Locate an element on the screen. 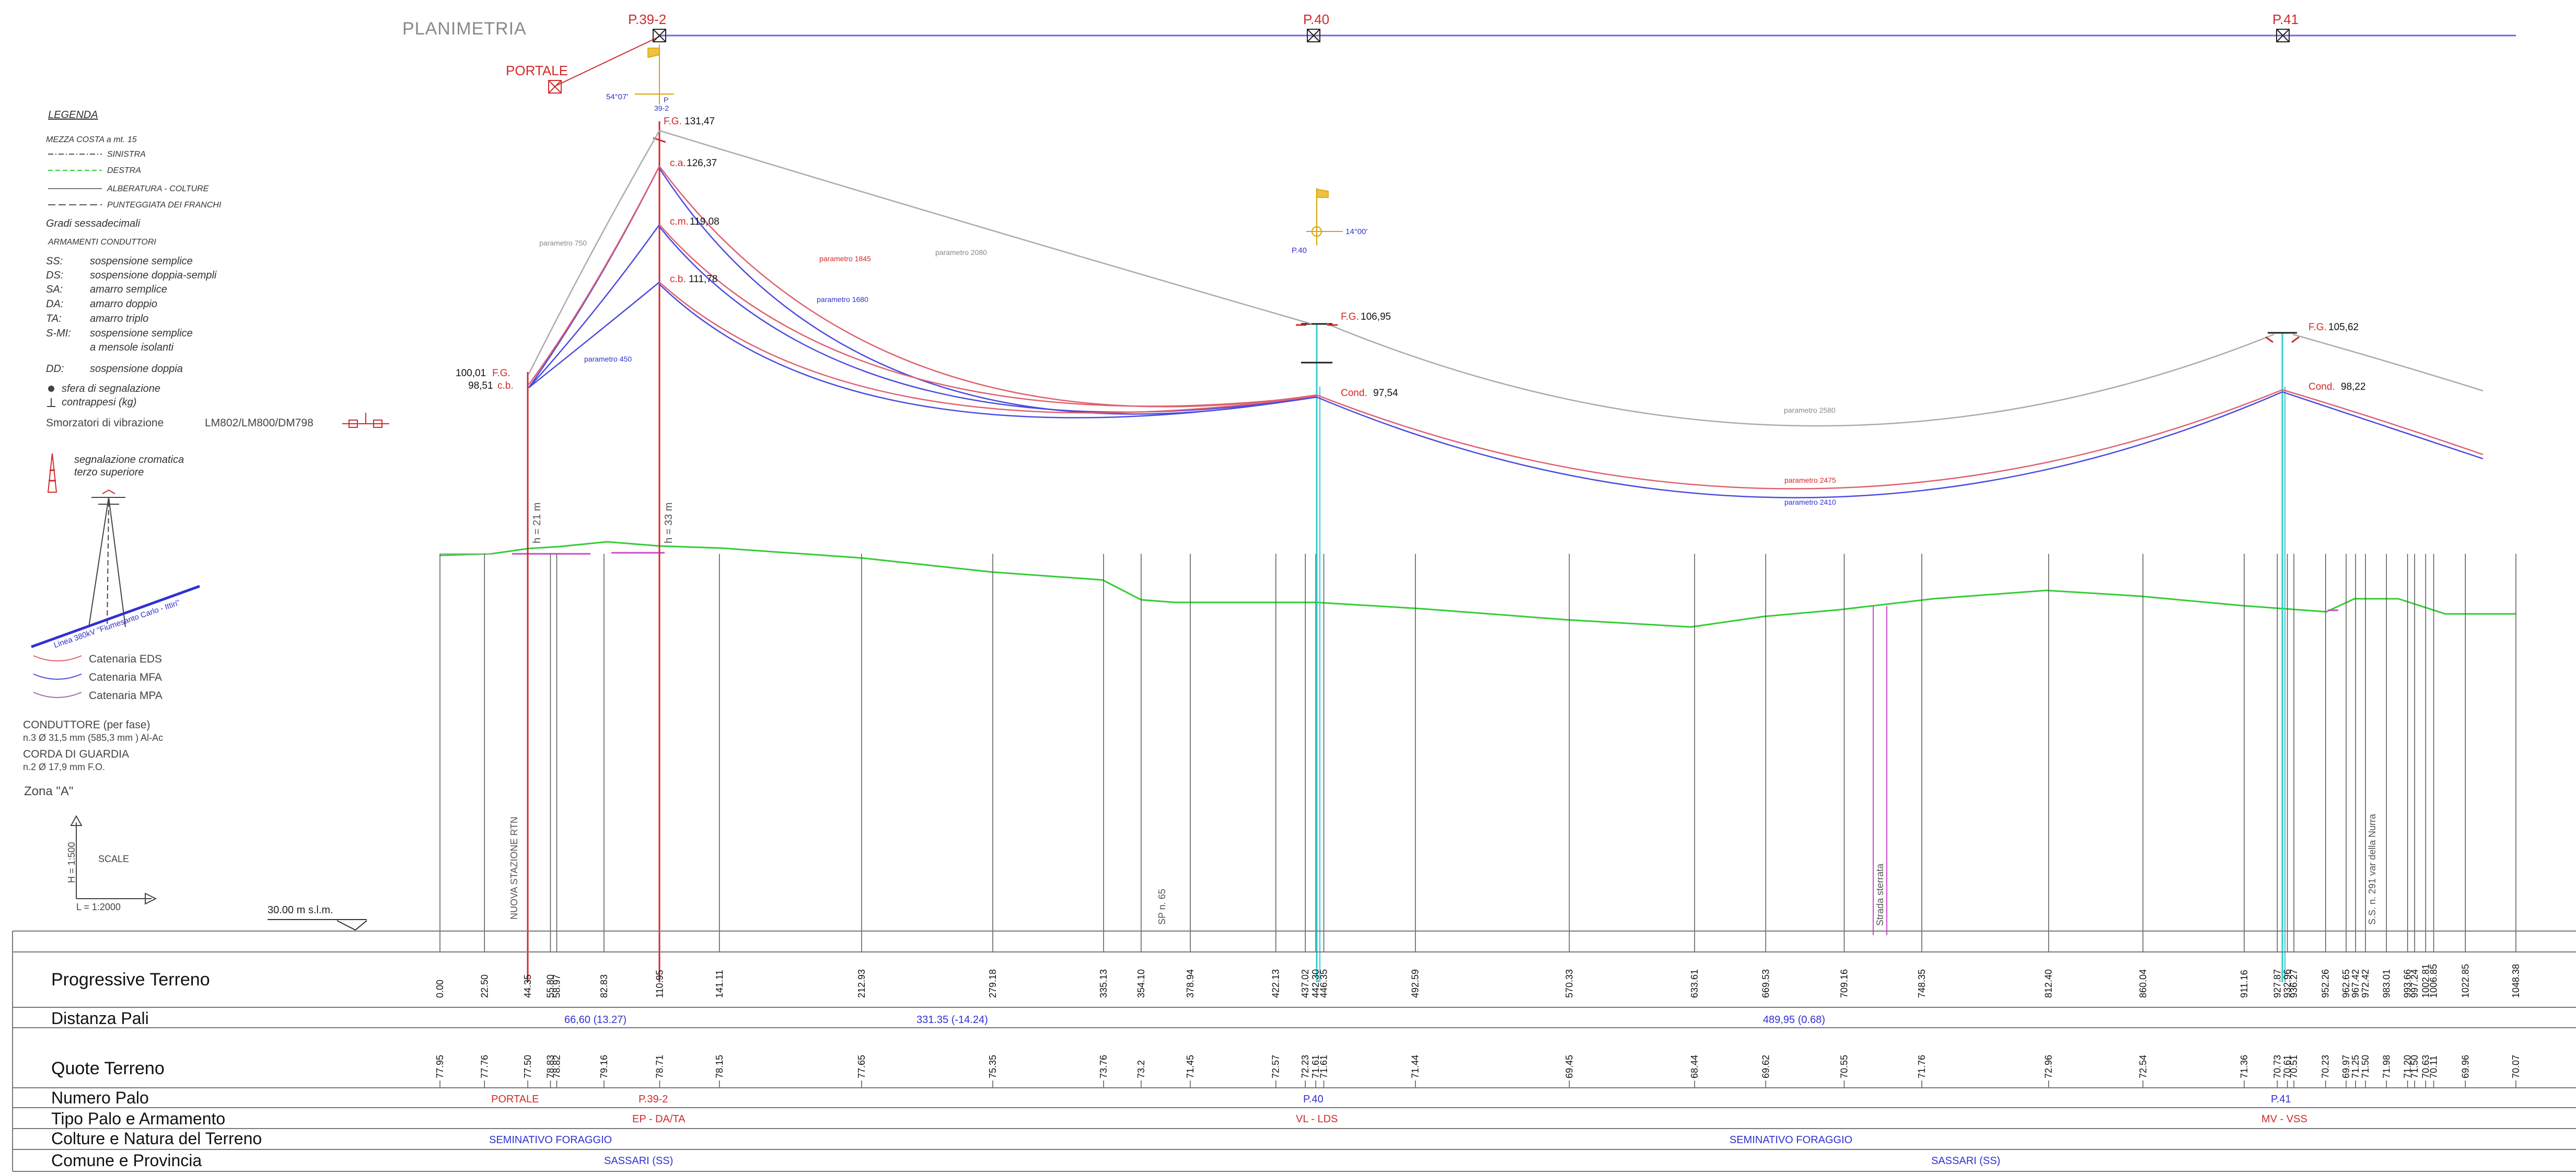 The width and height of the screenshot is (2576, 1174). progressive-value: 993.66 is located at coordinates (2408, 983).